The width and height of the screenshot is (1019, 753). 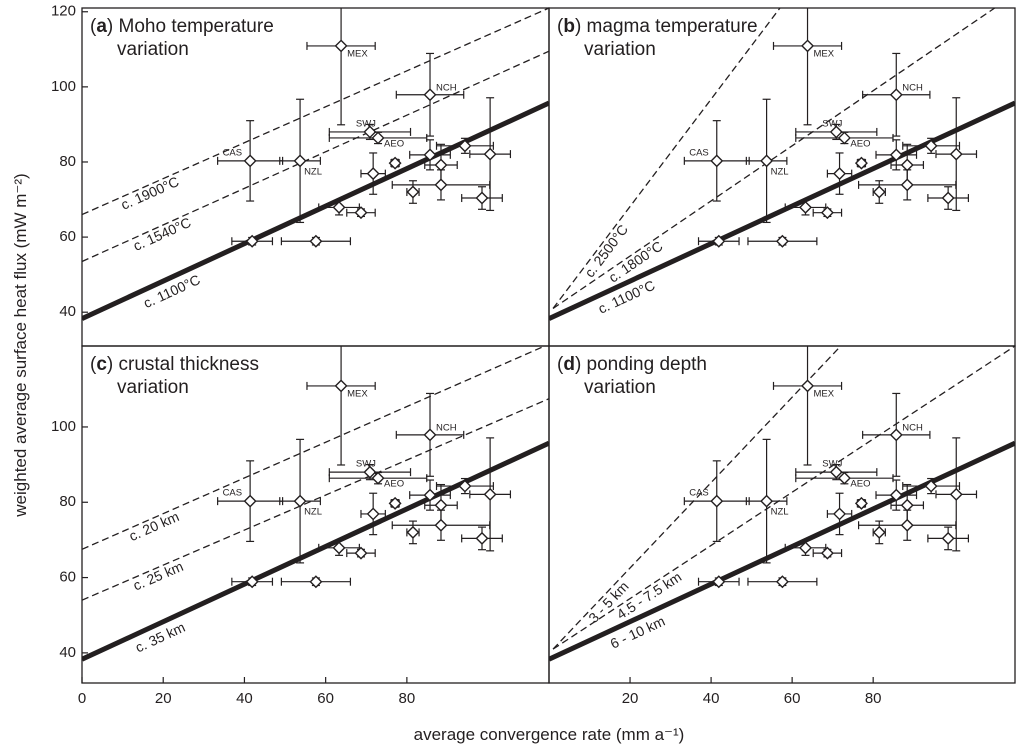 What do you see at coordinates (569, 364) in the screenshot?
I see `title-part: d` at bounding box center [569, 364].